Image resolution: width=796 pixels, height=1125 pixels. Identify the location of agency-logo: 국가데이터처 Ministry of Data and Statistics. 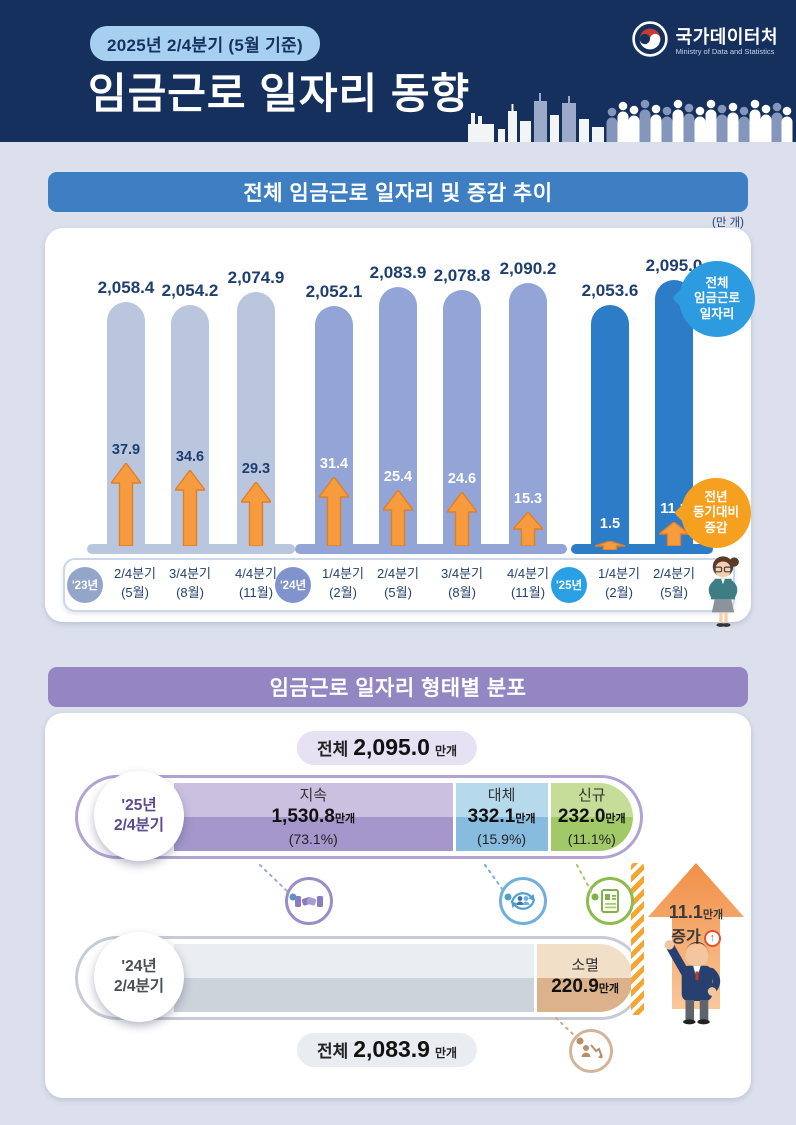
(704, 41).